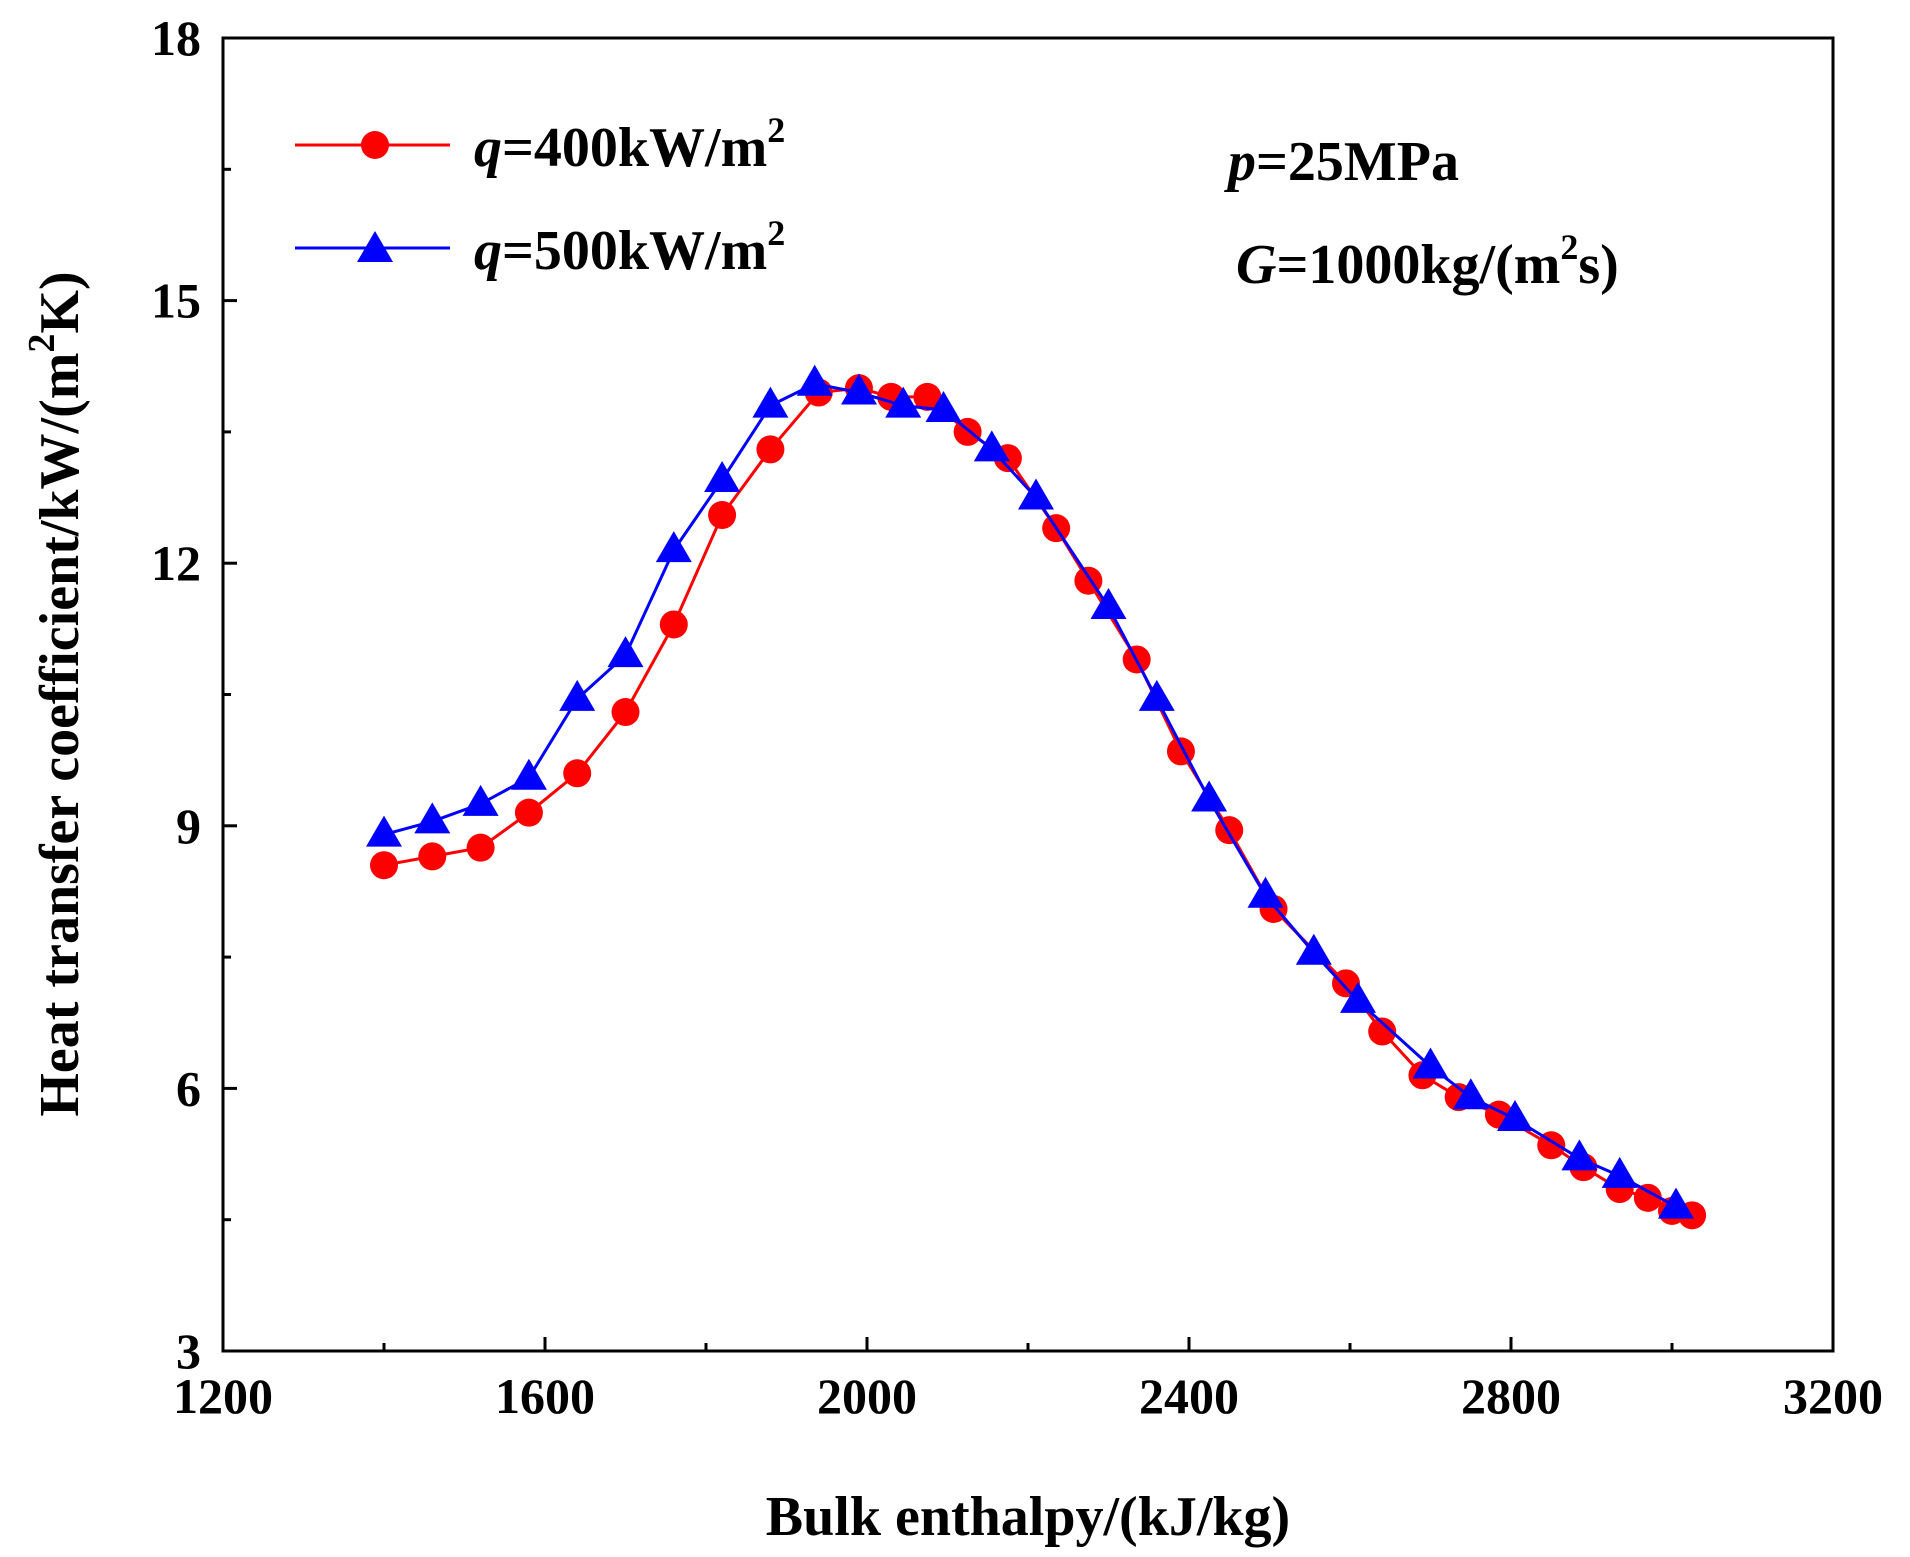  I want to click on x-axis-title: Bulk enthalpy/(kJ/kg), so click(1028, 1517).